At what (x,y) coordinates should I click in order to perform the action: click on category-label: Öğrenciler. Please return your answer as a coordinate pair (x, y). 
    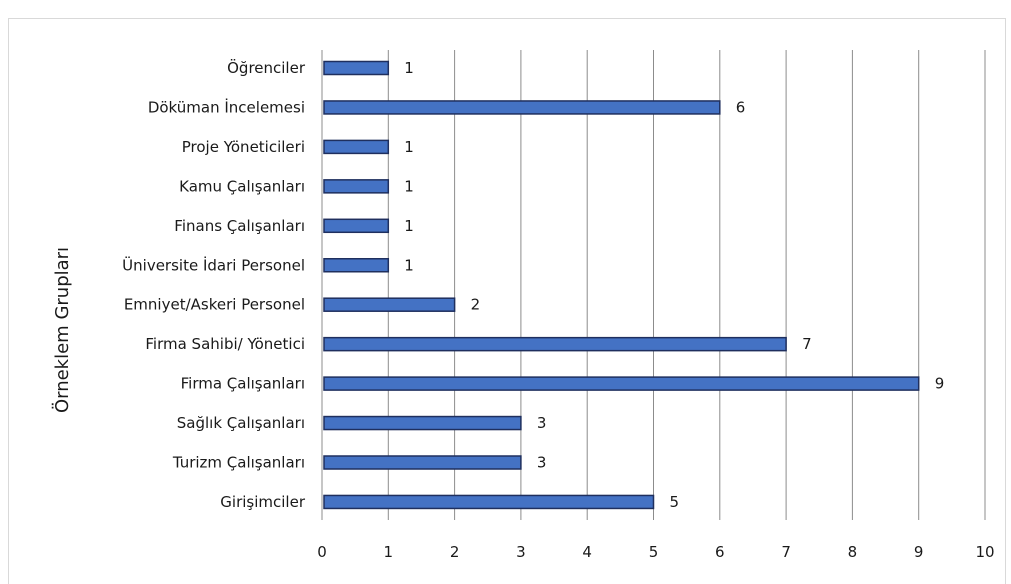
    Looking at the image, I should click on (266, 67).